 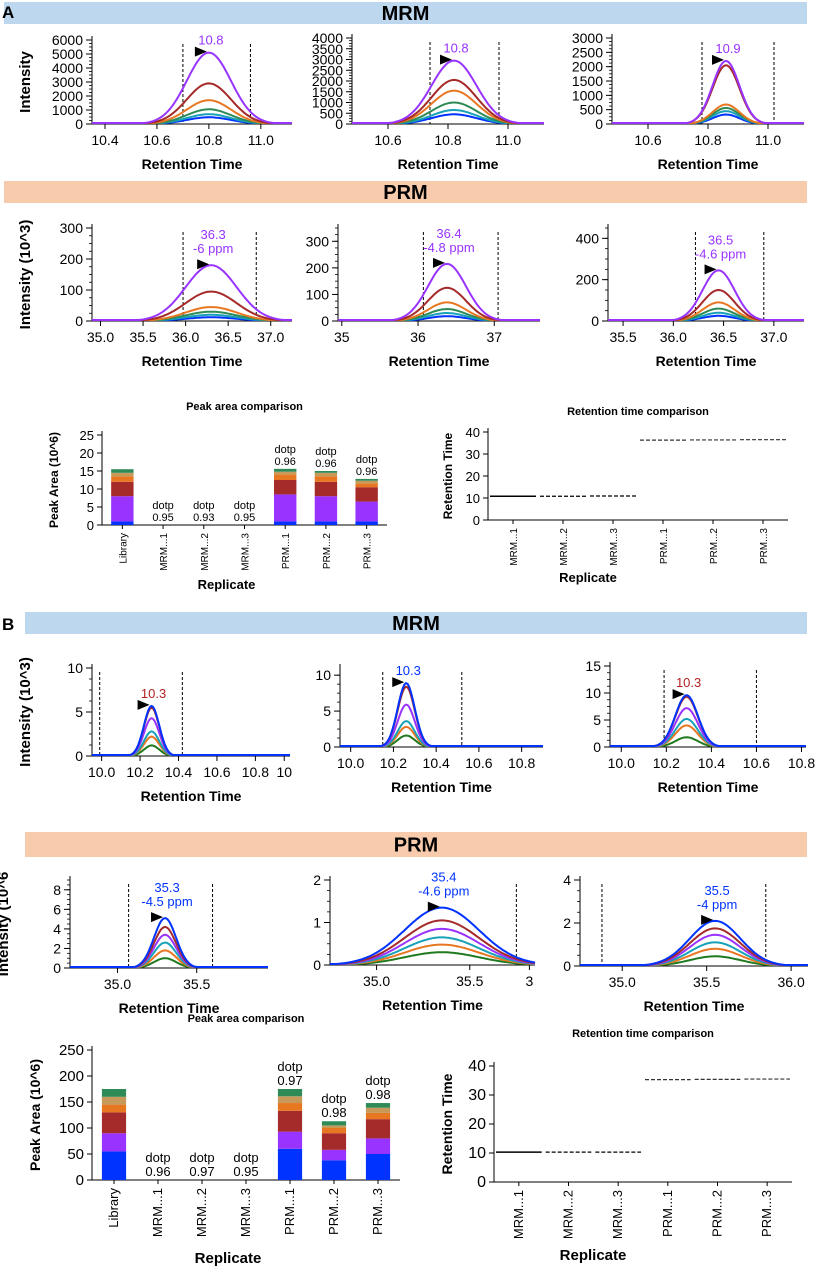 What do you see at coordinates (57, 890) in the screenshot?
I see `y-tick-label: 8` at bounding box center [57, 890].